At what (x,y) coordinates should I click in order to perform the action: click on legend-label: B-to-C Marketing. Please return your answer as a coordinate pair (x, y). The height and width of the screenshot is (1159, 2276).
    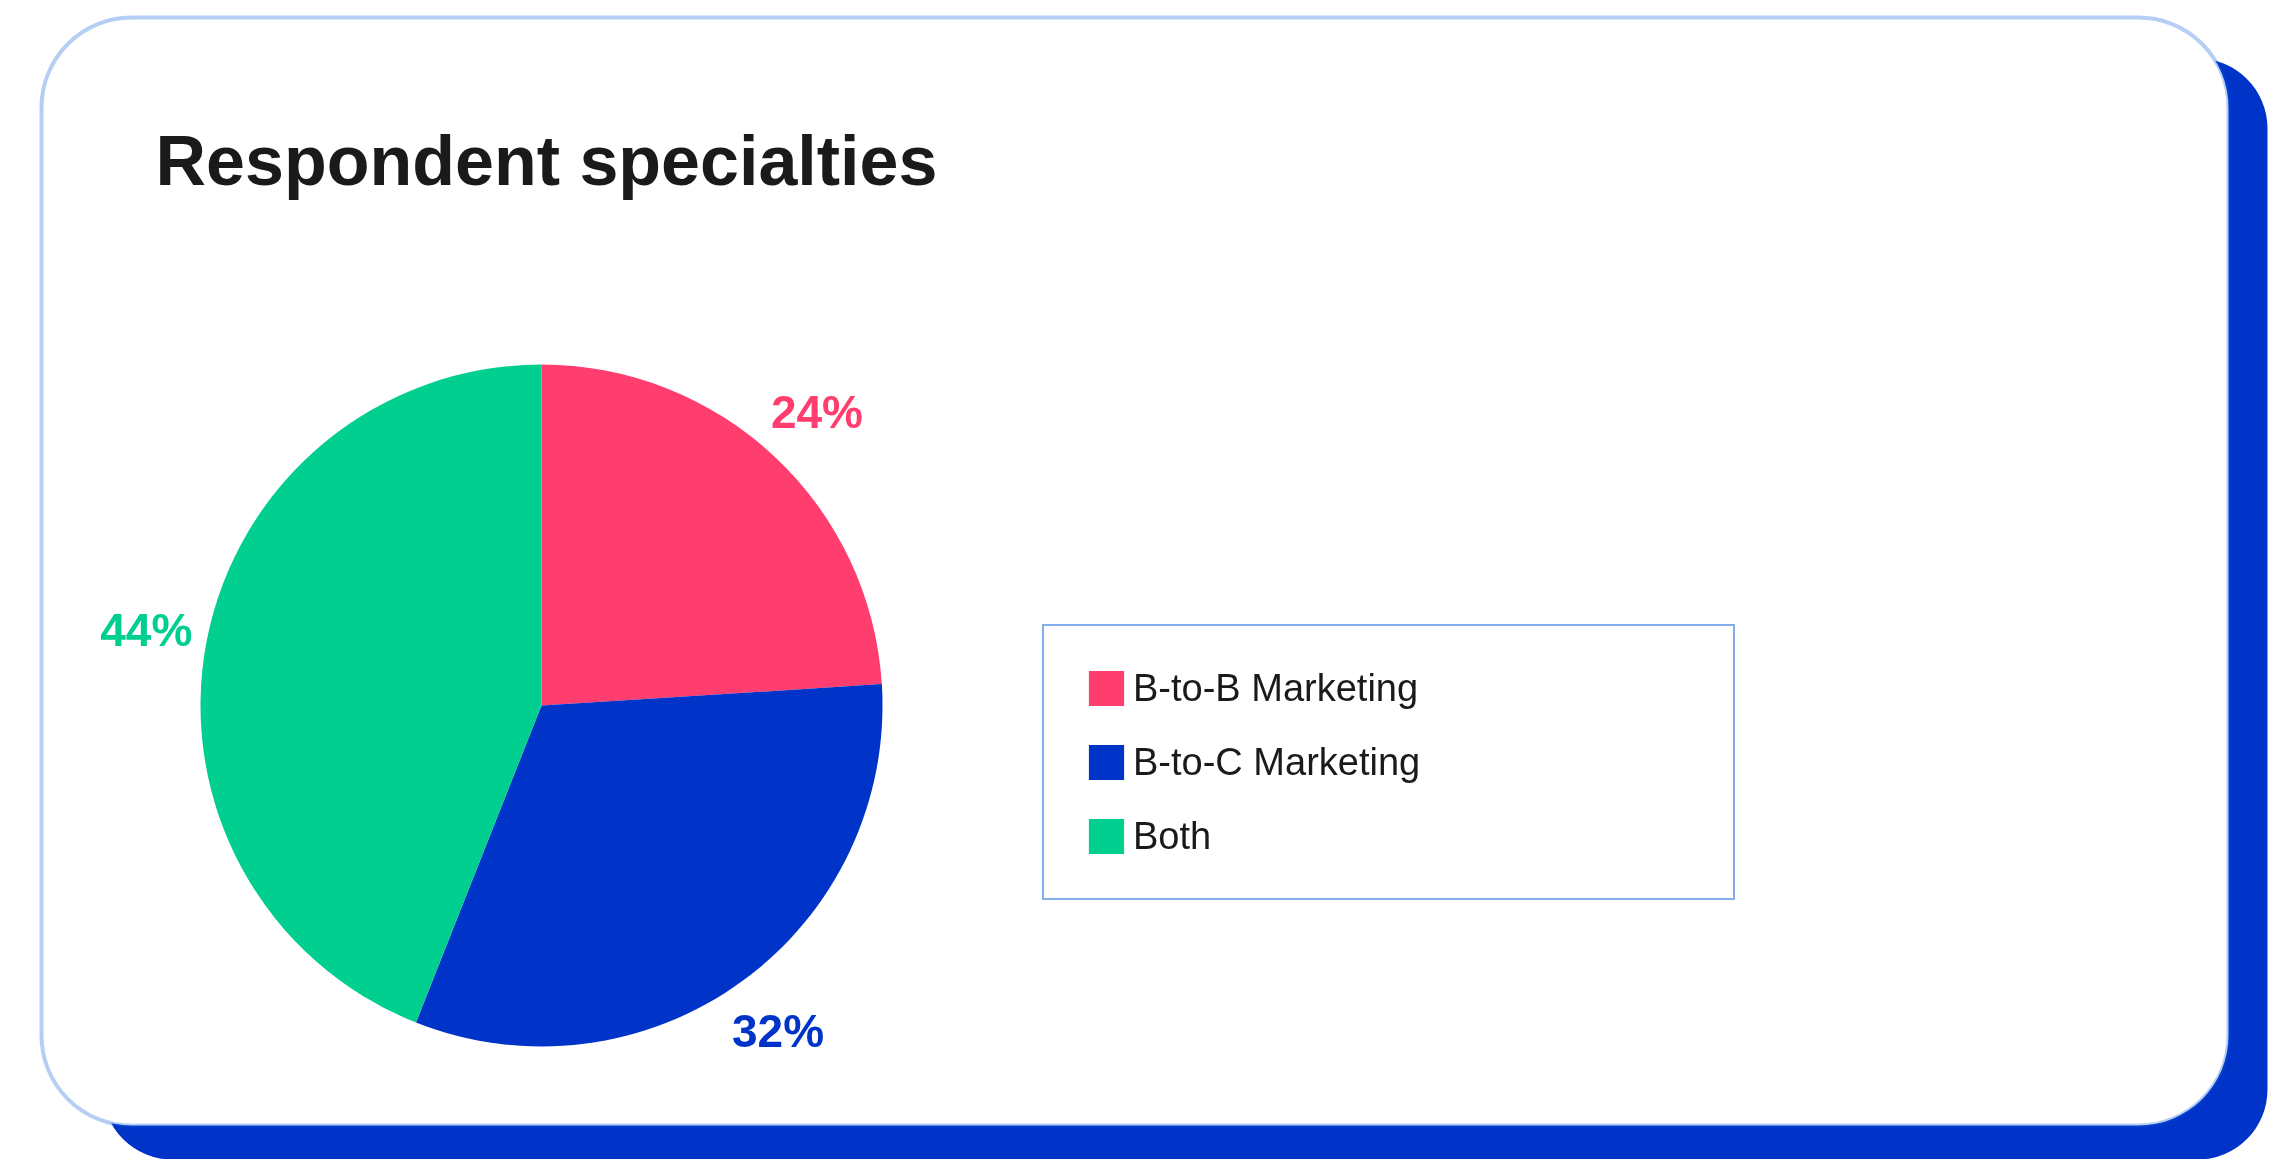
    Looking at the image, I should click on (1277, 762).